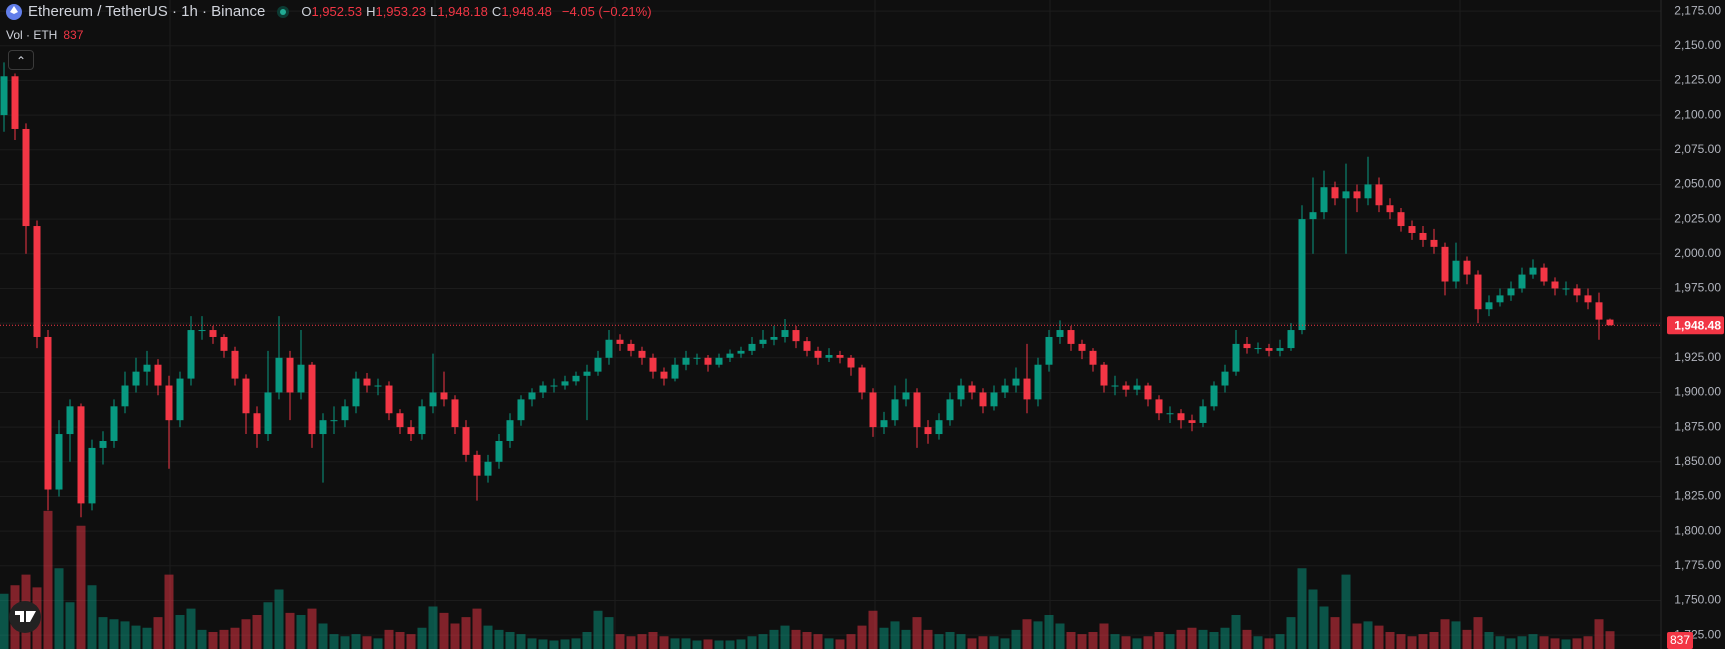 The height and width of the screenshot is (649, 1725). What do you see at coordinates (21, 60) in the screenshot?
I see `collapse-button: ⌃` at bounding box center [21, 60].